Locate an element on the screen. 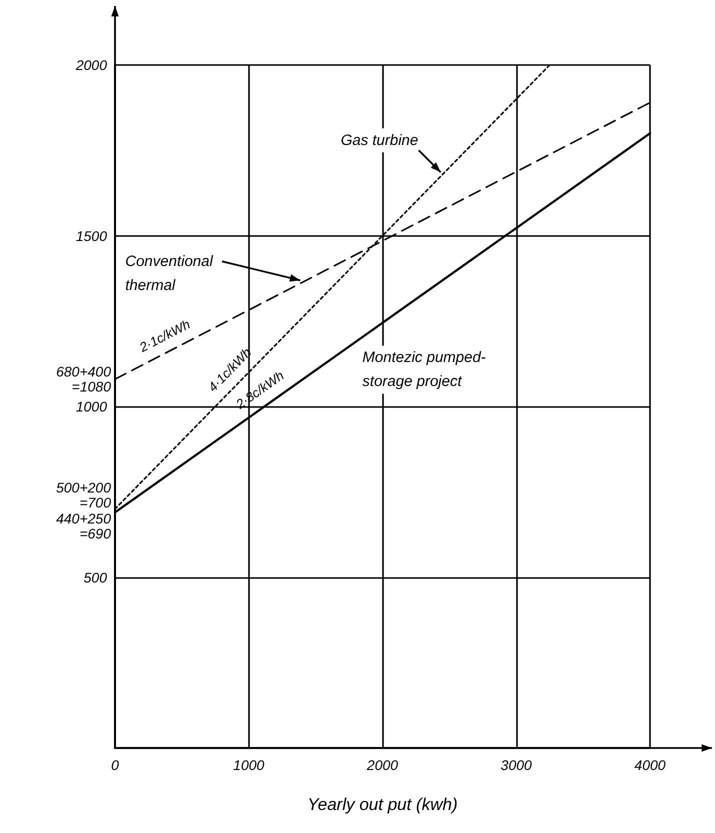  series-label: Montezic pumped-storage project is located at coordinates (424, 369).